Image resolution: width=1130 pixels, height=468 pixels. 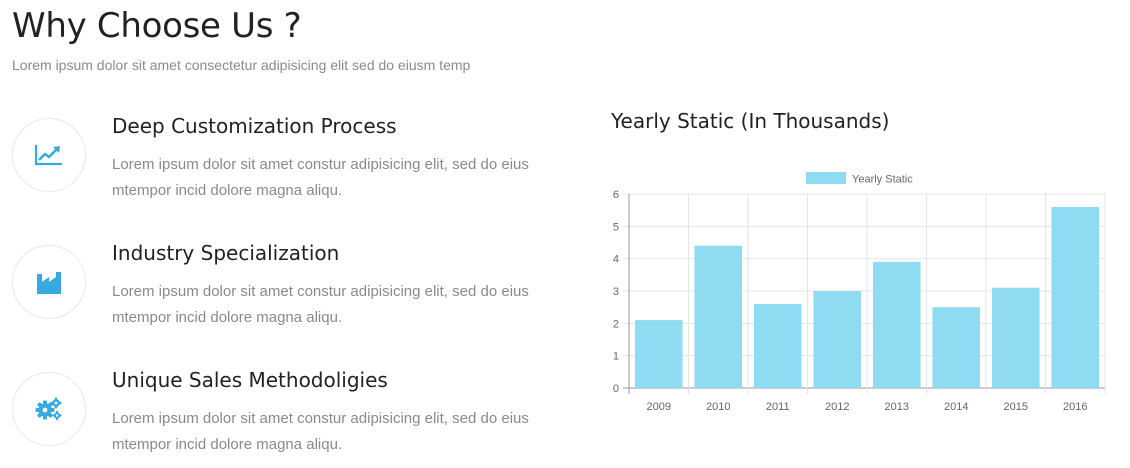 What do you see at coordinates (250, 380) in the screenshot?
I see `feature-title: Unique Sales Methodoligies` at bounding box center [250, 380].